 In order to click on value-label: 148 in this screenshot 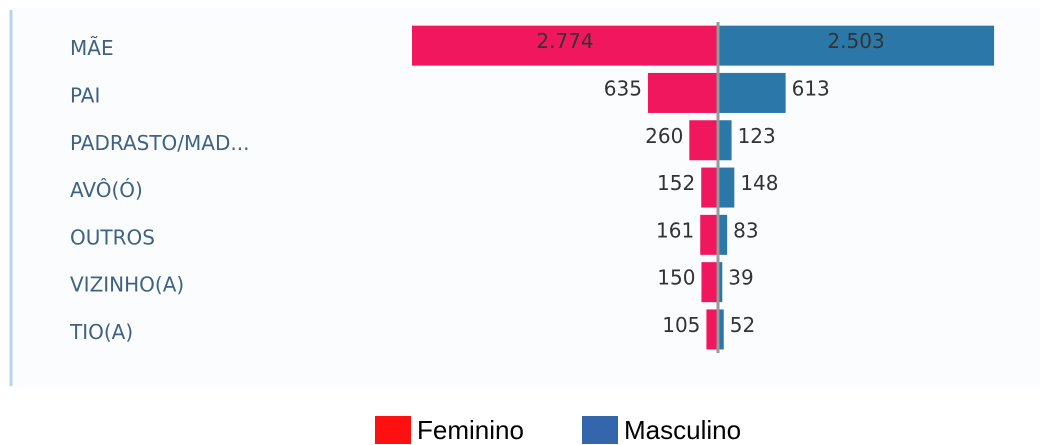, I will do `click(759, 183)`.